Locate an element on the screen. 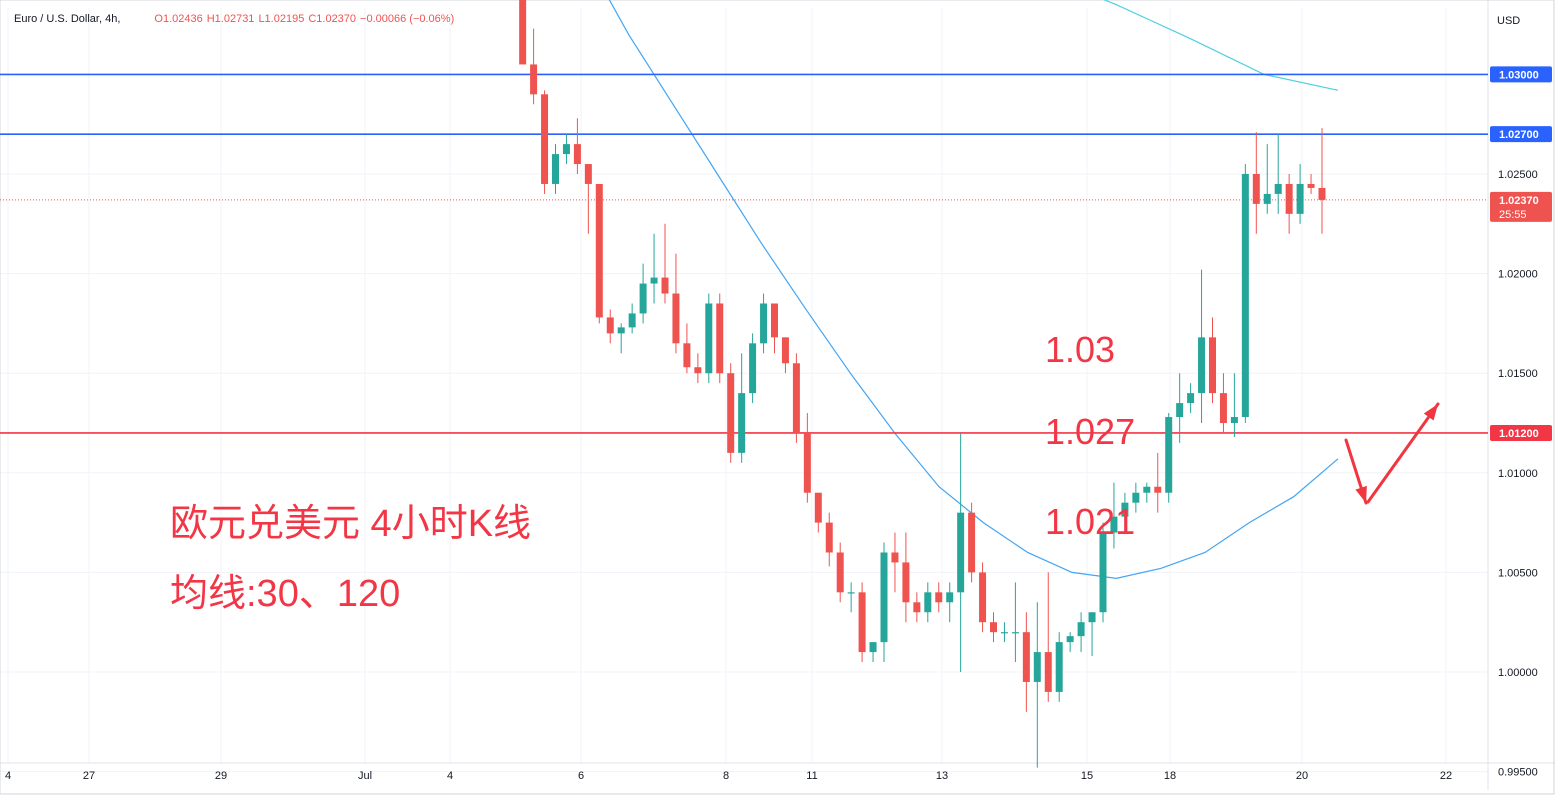 The image size is (1555, 800). up-arrow is located at coordinates (1403, 453).